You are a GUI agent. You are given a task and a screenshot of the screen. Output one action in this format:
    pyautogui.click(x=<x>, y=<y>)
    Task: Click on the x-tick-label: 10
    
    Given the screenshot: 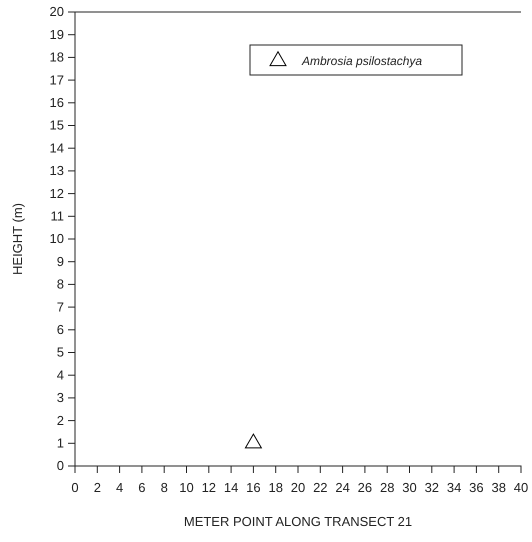 What is the action you would take?
    pyautogui.click(x=186, y=488)
    